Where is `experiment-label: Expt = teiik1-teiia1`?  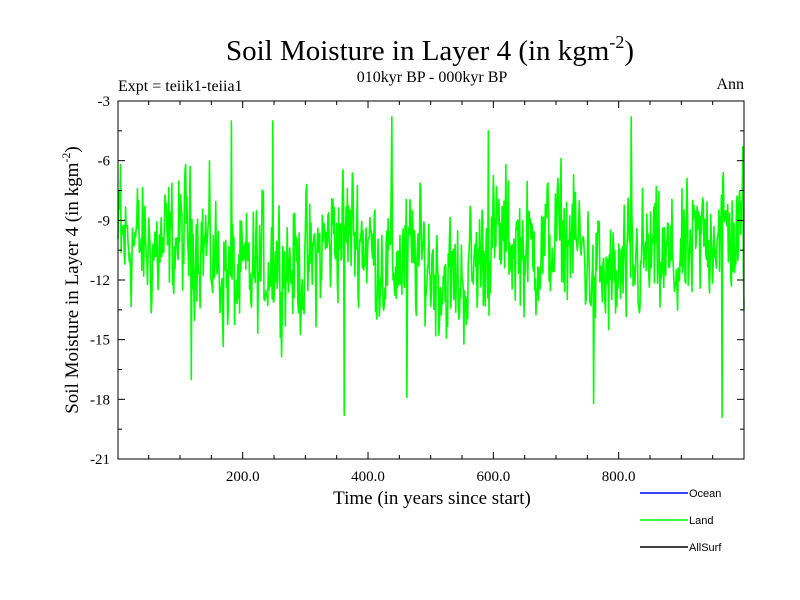 experiment-label: Expt = teiik1-teiia1 is located at coordinates (180, 86).